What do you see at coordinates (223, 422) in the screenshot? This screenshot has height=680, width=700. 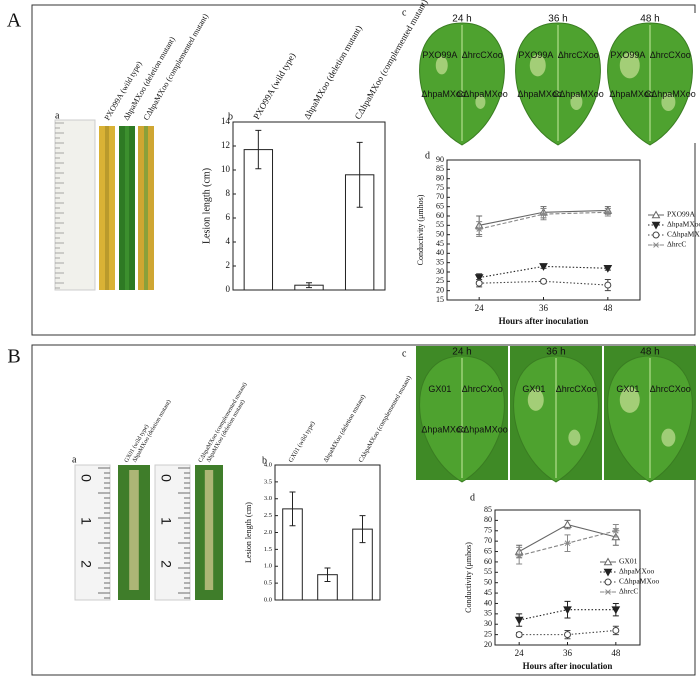 I see `strain-label: CΔhpaMXoo (complemented mutant)` at bounding box center [223, 422].